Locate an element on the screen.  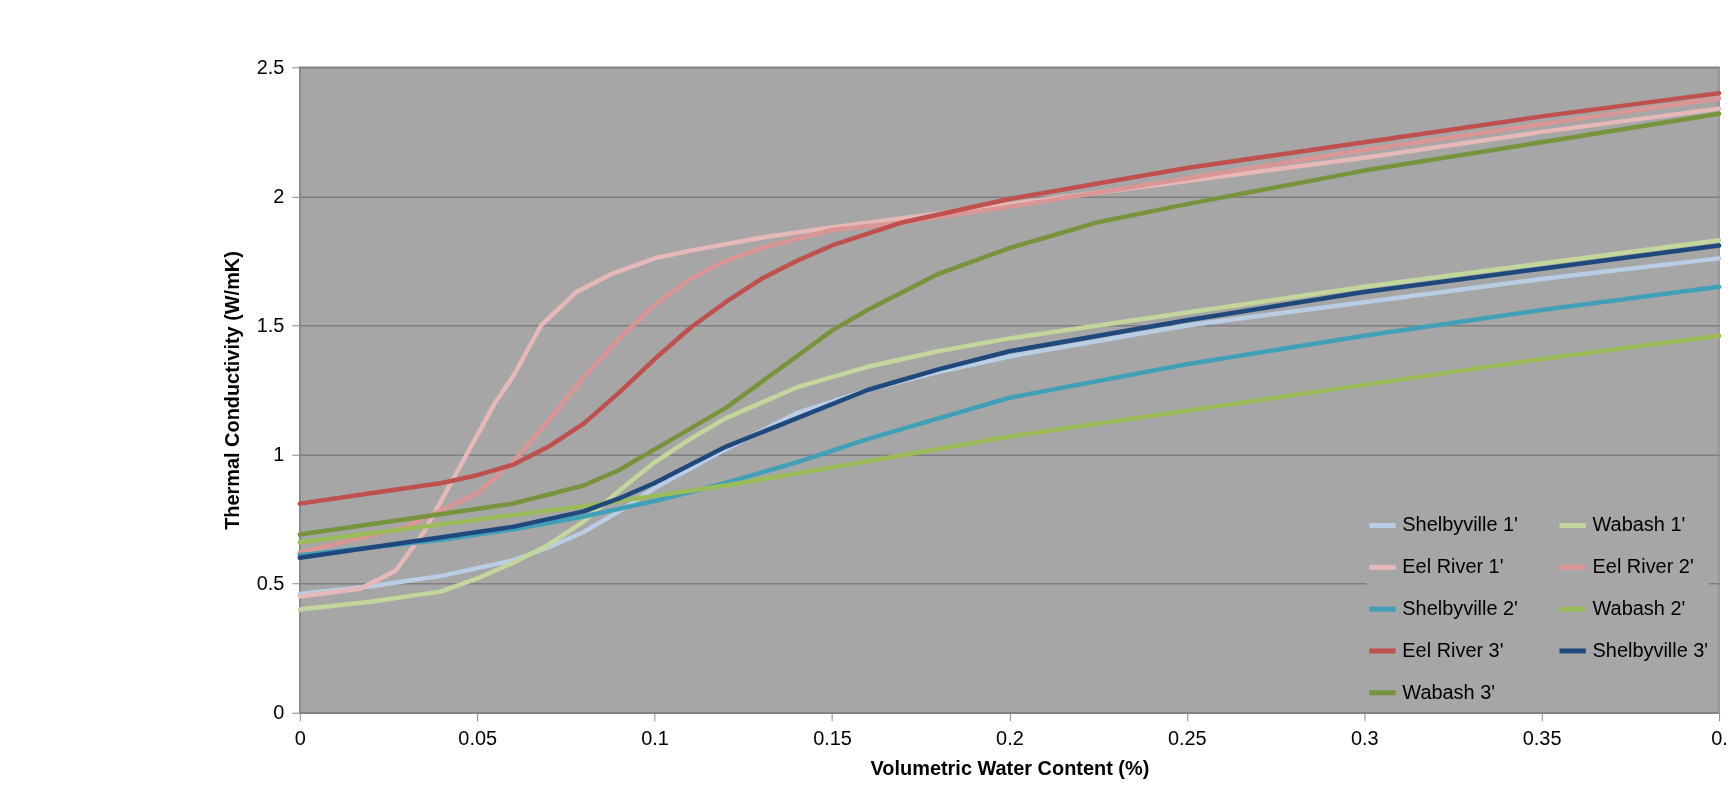
legend-label: Eel River 3' is located at coordinates (1453, 649).